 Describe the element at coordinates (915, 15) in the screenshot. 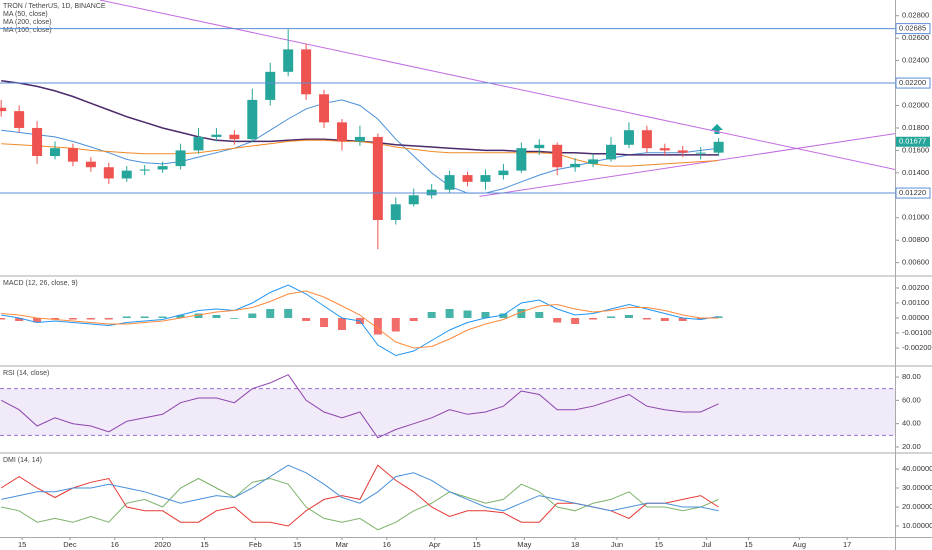

I see `y-tick-label: 0.02800` at that location.